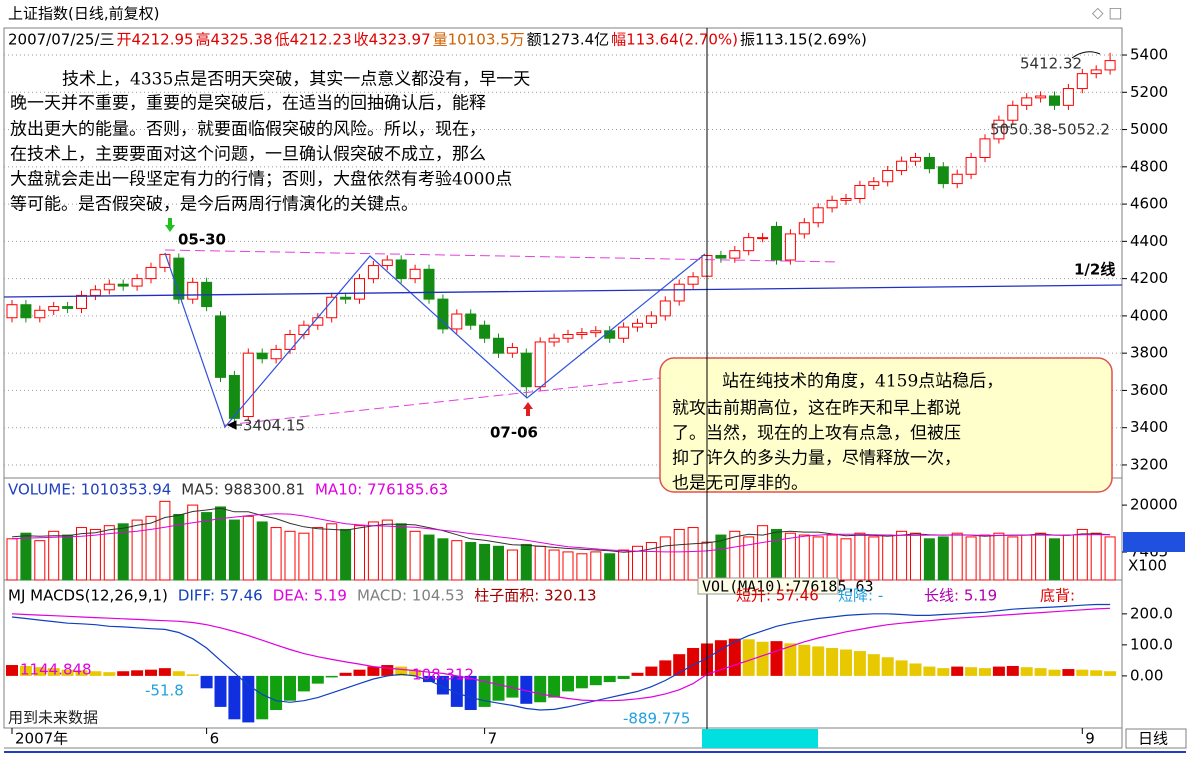  Describe the element at coordinates (656, 719) in the screenshot. I see `annotation: -889.775` at that location.